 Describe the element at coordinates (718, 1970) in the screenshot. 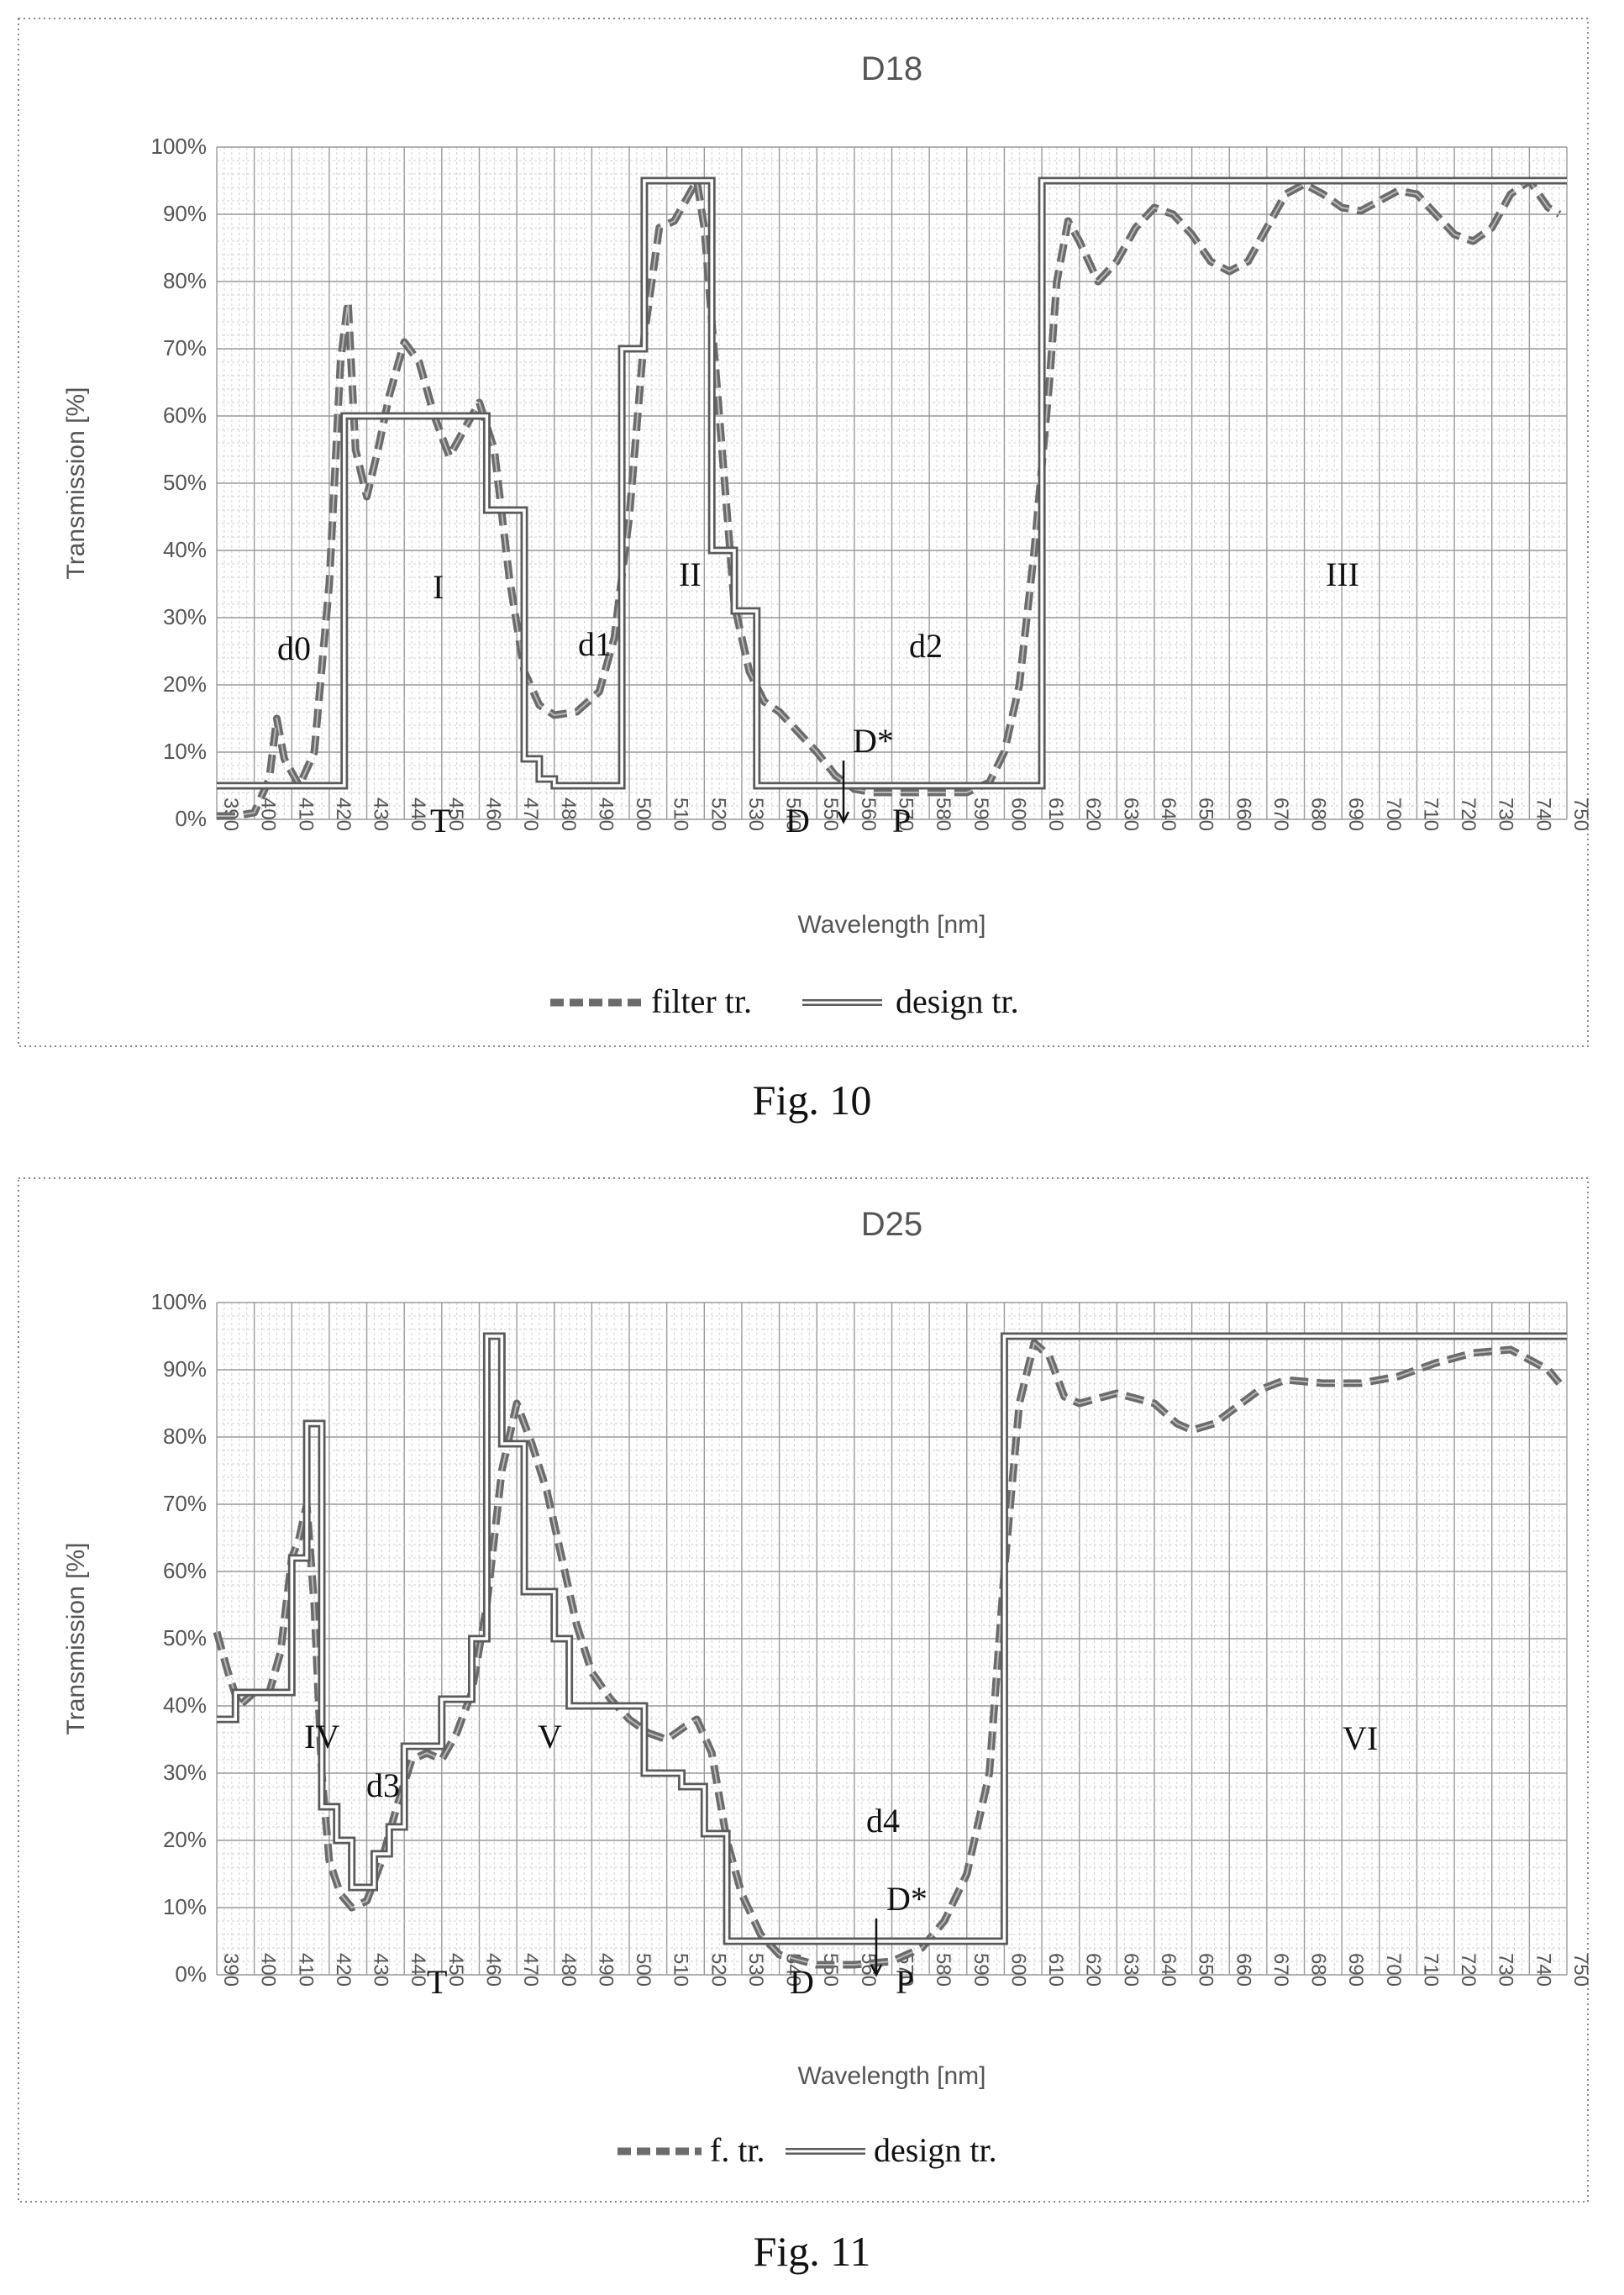

I see `x-tick-label: 520` at that location.